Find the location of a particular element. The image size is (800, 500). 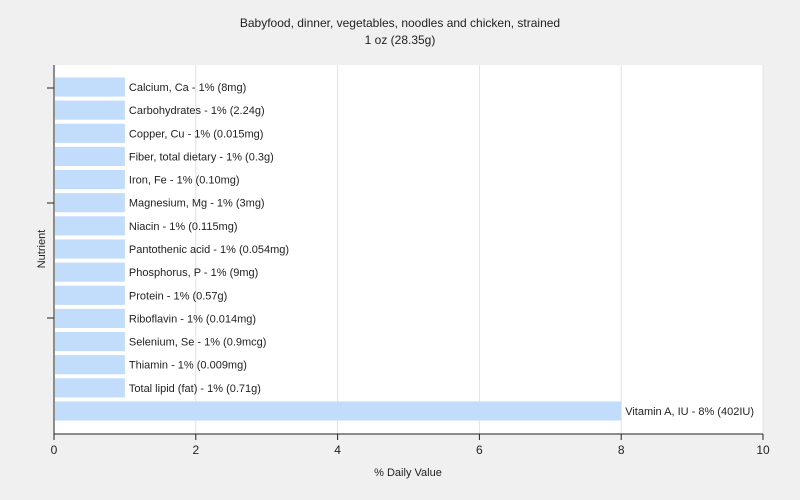

x-tick-label: 0 is located at coordinates (54, 450).